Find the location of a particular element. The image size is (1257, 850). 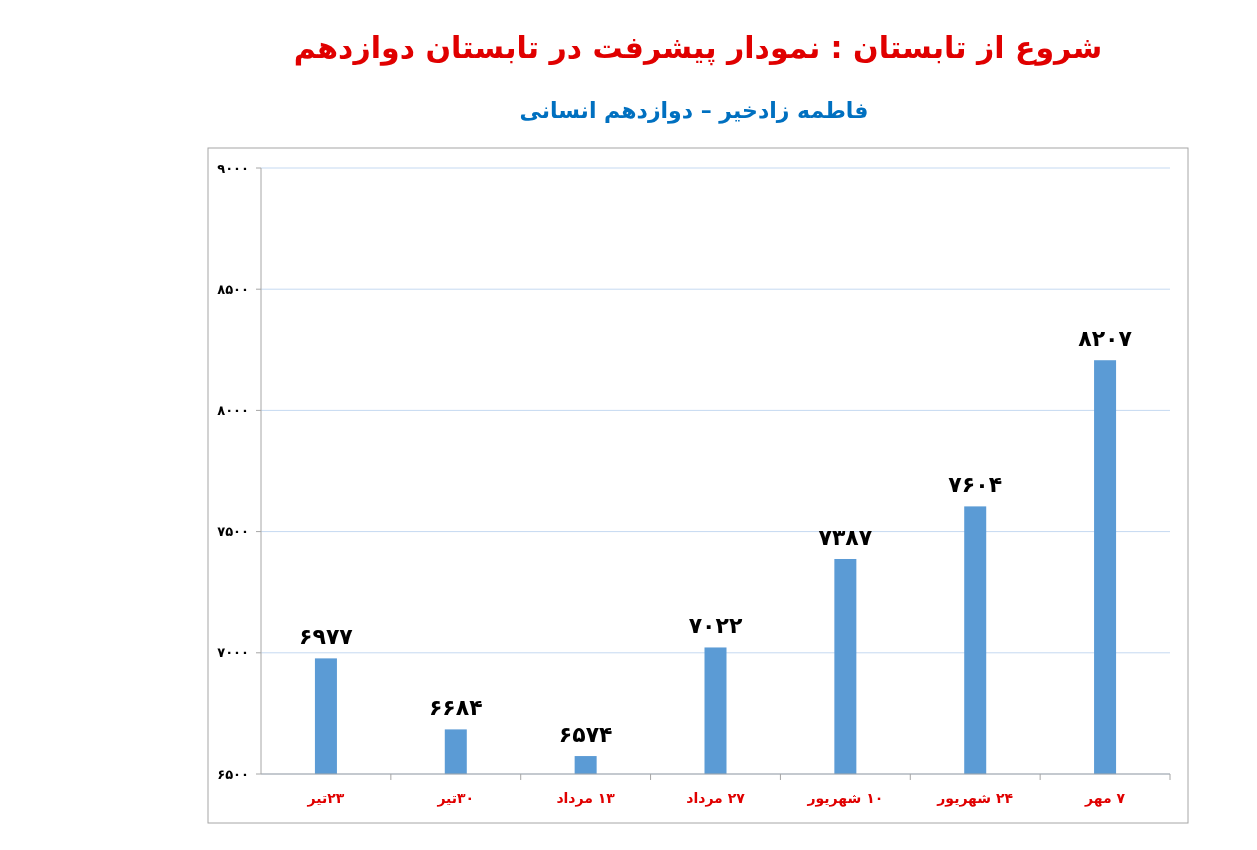

y-tick-label: ۸۵۰۰ is located at coordinates (233, 289).